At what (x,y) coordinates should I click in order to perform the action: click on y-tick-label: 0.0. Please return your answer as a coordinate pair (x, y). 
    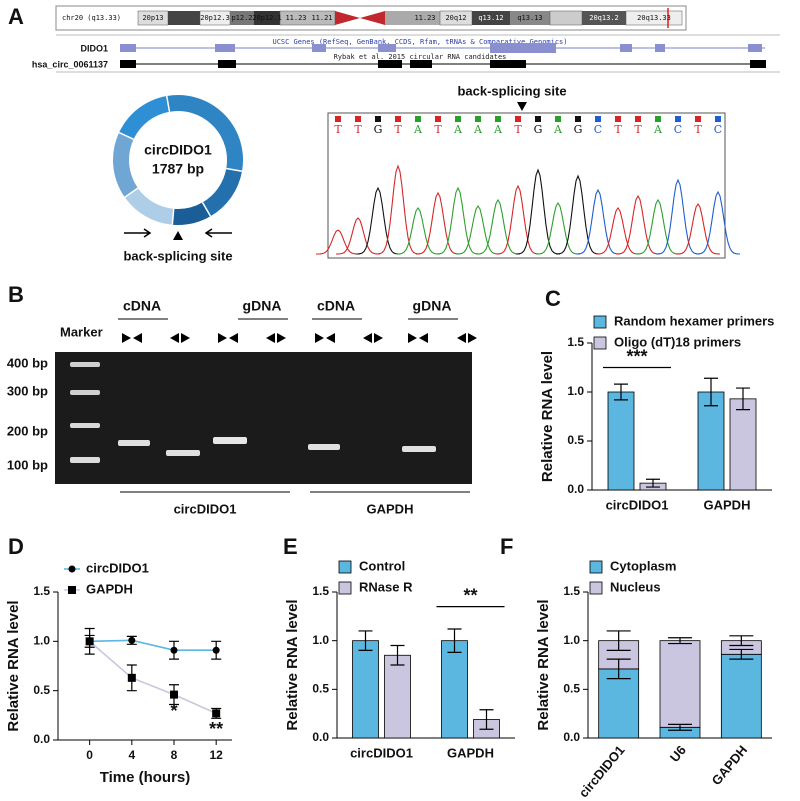
    Looking at the image, I should click on (575, 489).